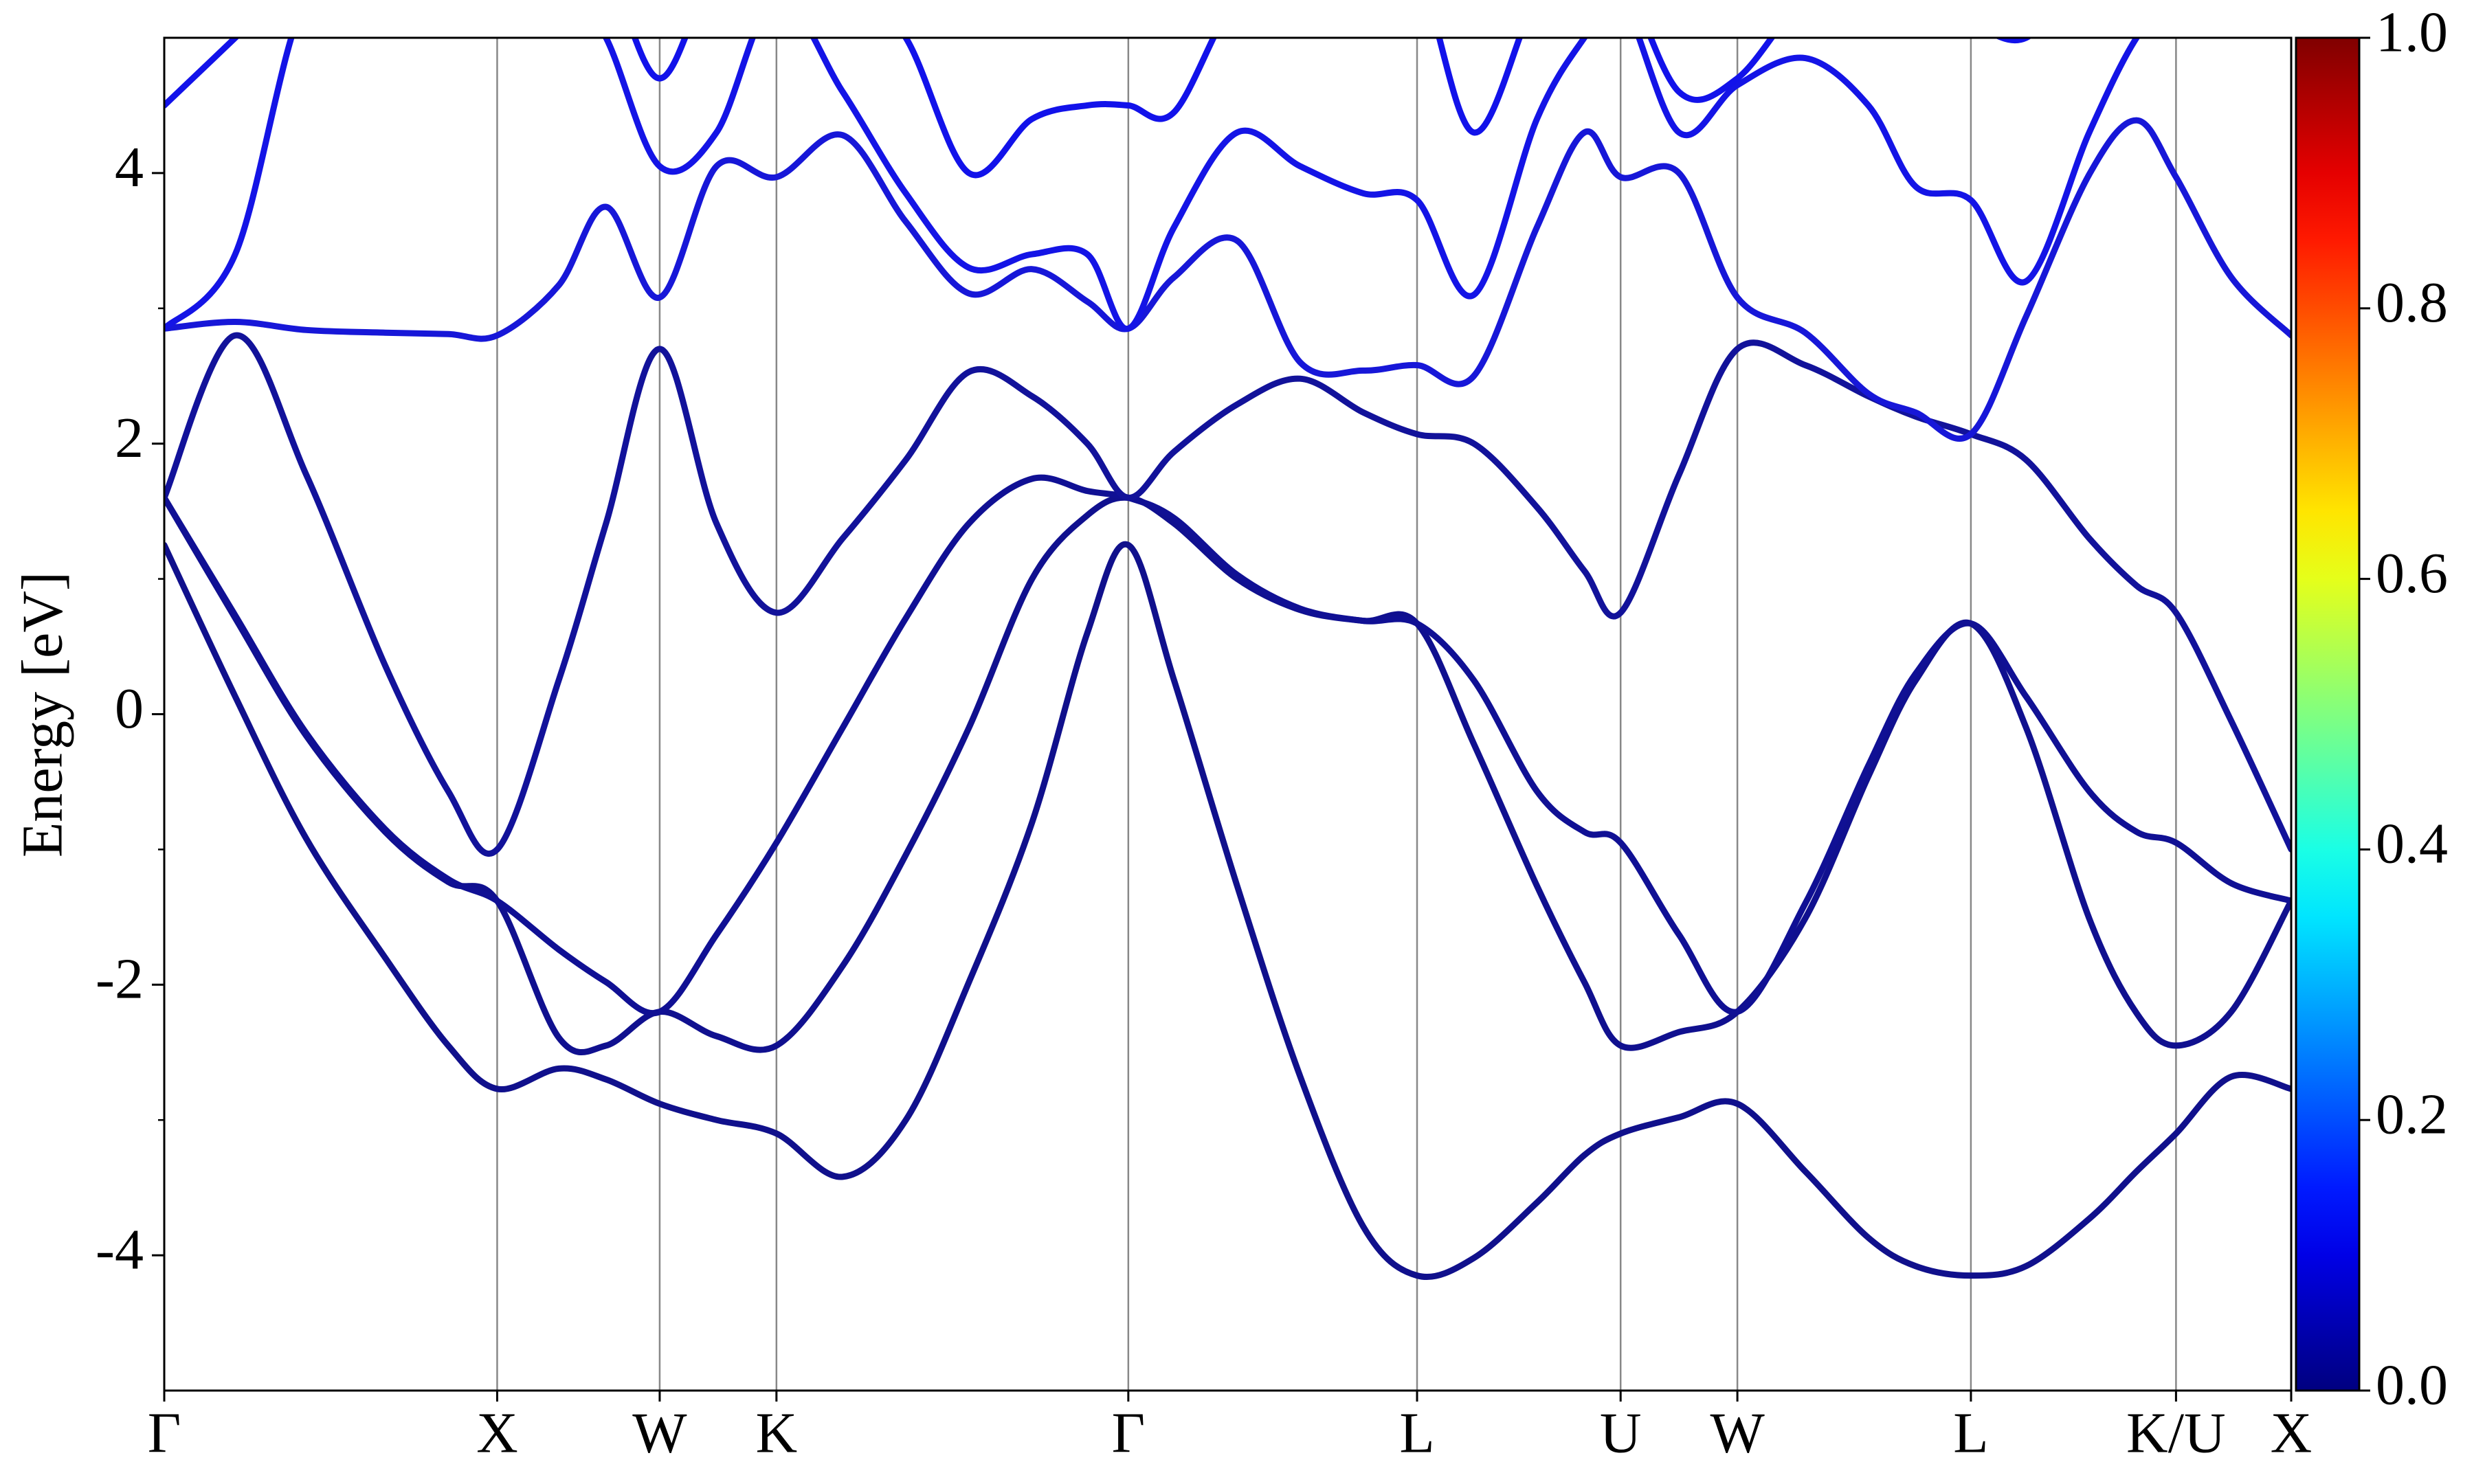 The width and height of the screenshot is (2474, 1484). Describe the element at coordinates (2328, 714) in the screenshot. I see `colorbar` at that location.